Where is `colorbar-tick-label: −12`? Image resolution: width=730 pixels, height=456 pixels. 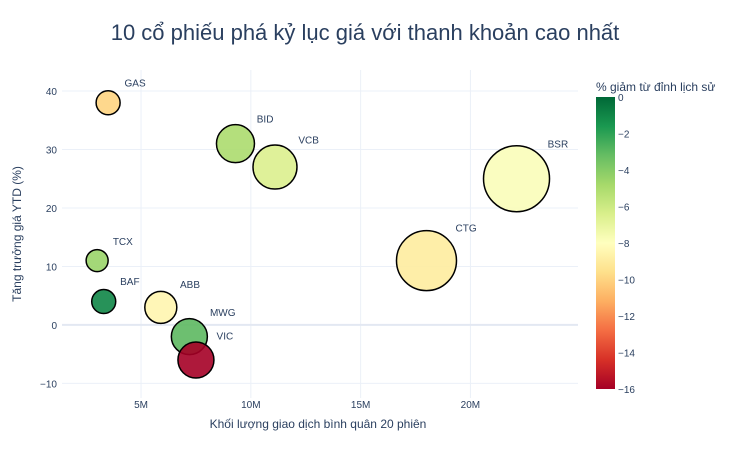 colorbar-tick-label: −12 is located at coordinates (626, 317).